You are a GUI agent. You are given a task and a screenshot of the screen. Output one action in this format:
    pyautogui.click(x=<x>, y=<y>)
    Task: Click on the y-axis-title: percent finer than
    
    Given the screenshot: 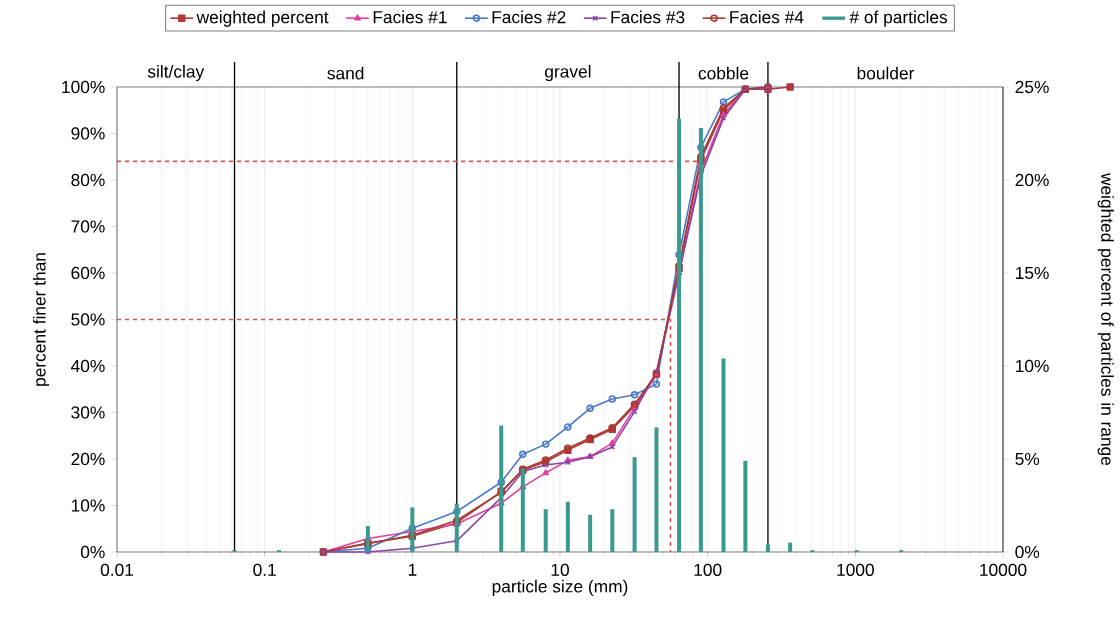 What is the action you would take?
    pyautogui.click(x=41, y=319)
    